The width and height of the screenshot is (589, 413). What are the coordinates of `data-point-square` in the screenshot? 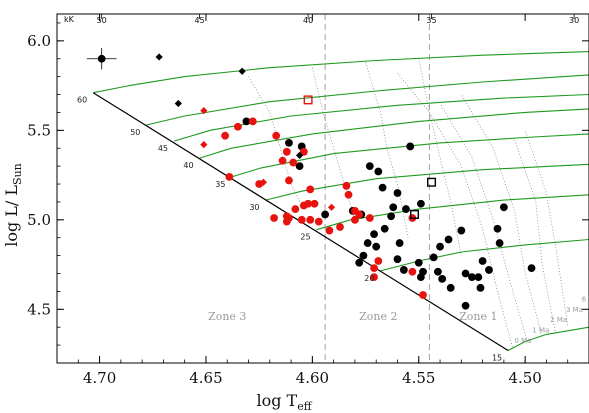 It's located at (432, 182).